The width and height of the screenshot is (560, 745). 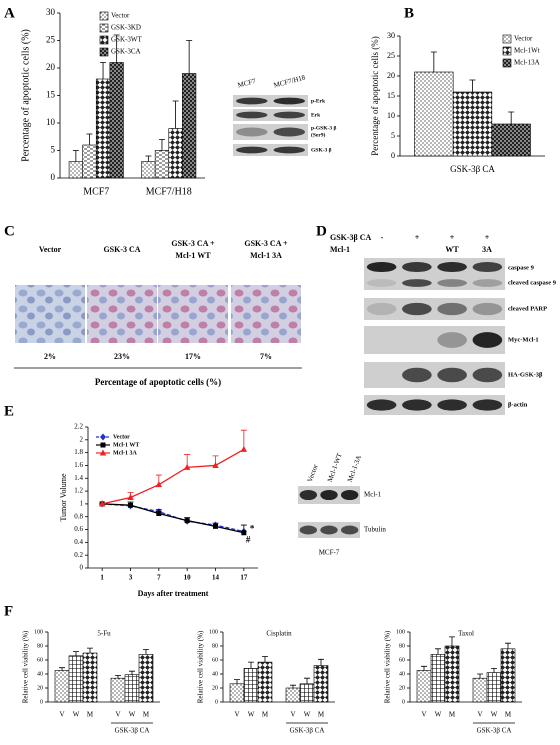 I want to click on row-label: Mcl-1, so click(x=340, y=249).